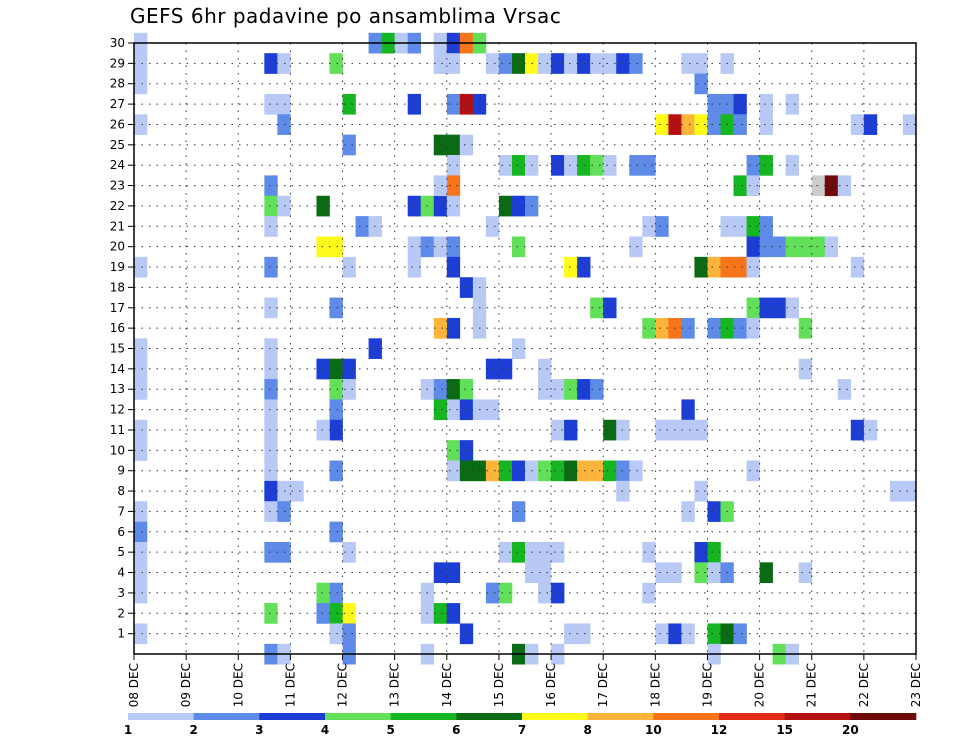 This screenshot has width=960, height=742. What do you see at coordinates (864, 685) in the screenshot?
I see `x-tick-label: 22 DEC` at bounding box center [864, 685].